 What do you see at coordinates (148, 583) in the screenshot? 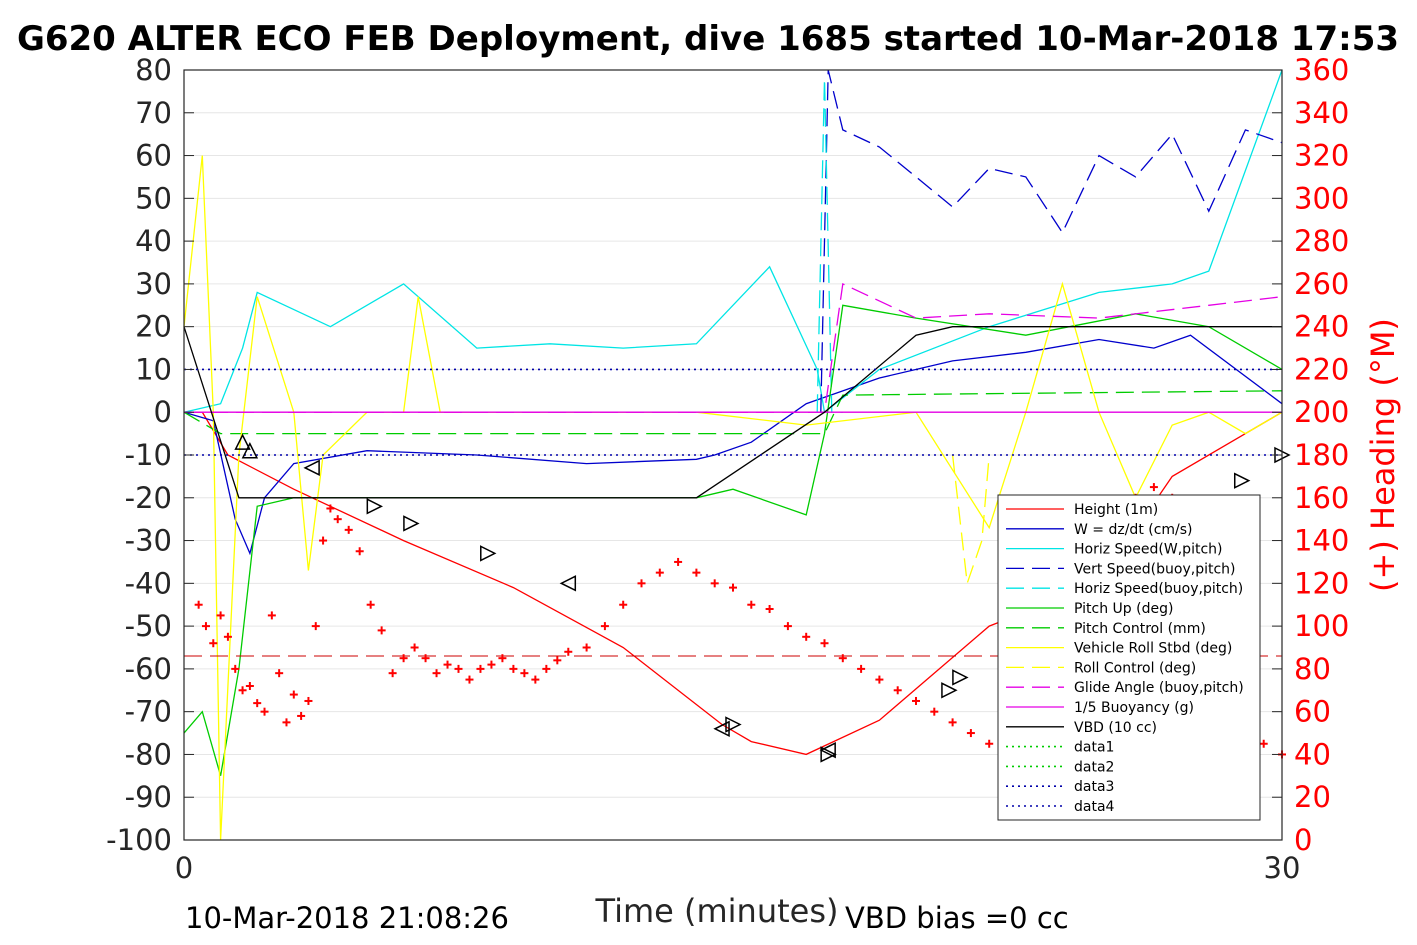
I see `y-tick-label: -40` at bounding box center [148, 583].